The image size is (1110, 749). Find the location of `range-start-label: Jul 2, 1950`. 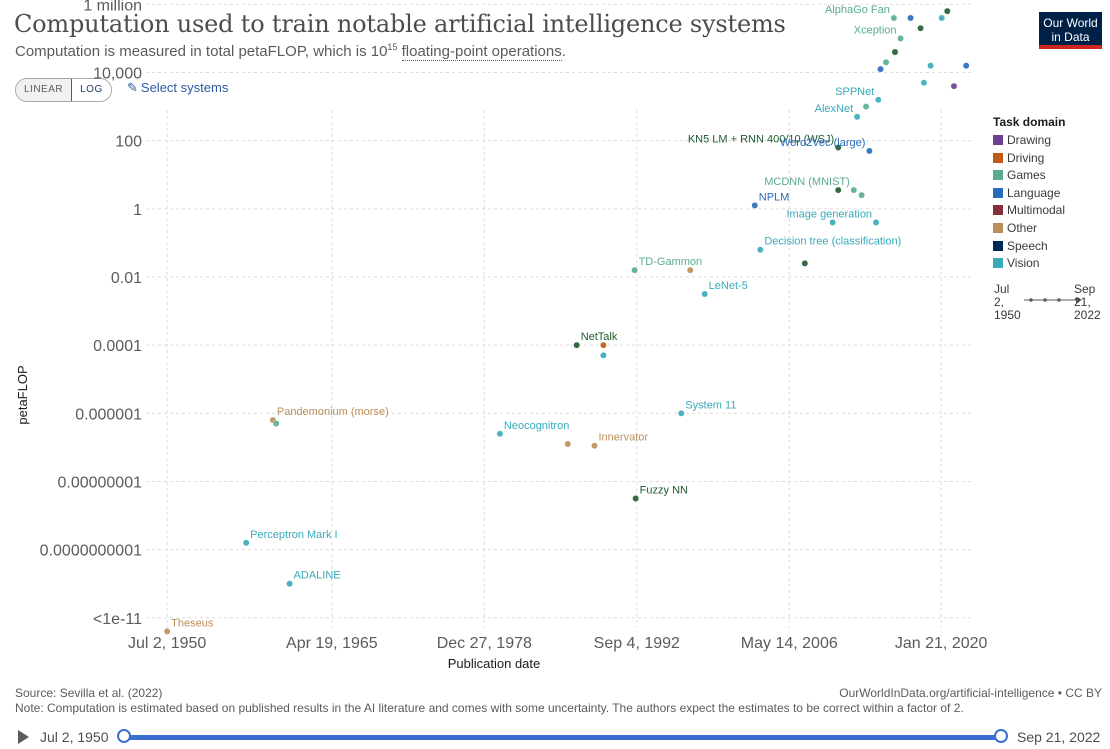

range-start-label: Jul 2, 1950 is located at coordinates (1010, 302).